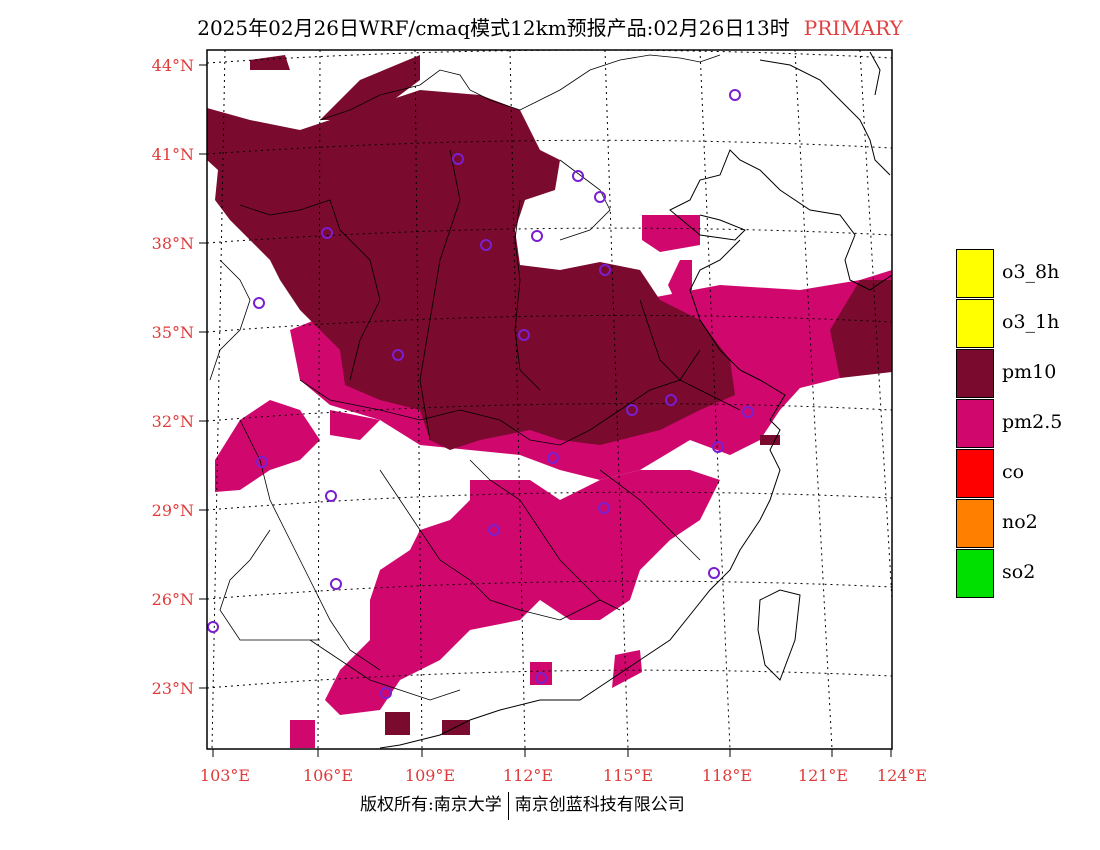 The height and width of the screenshot is (850, 1100). What do you see at coordinates (328, 775) in the screenshot?
I see `lon-label: 106°E` at bounding box center [328, 775].